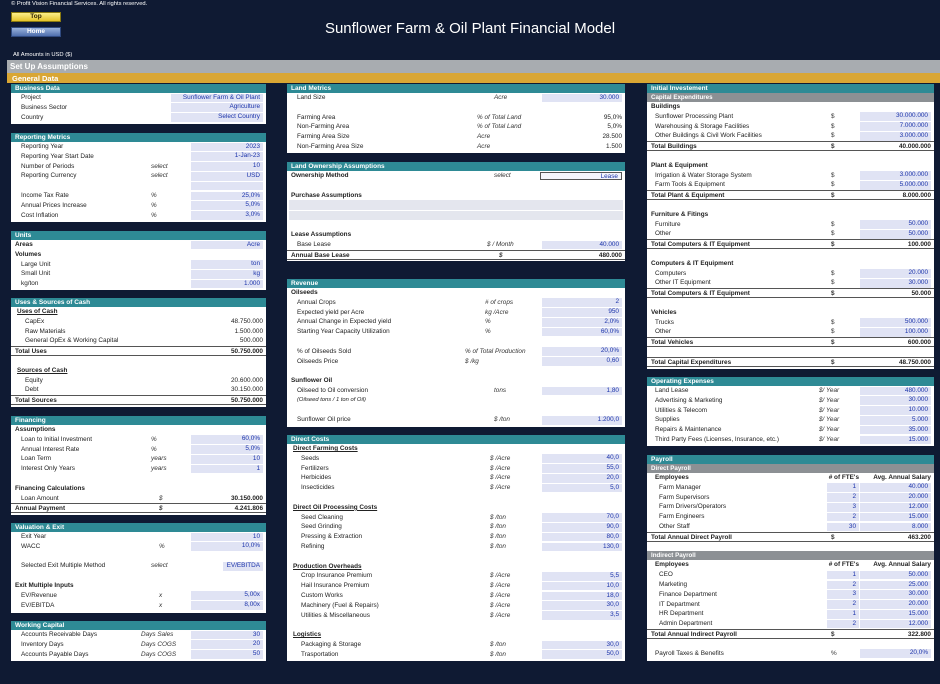 This screenshot has height=684, width=940. Describe the element at coordinates (895, 430) in the screenshot. I see `row-value: 35.000` at that location.